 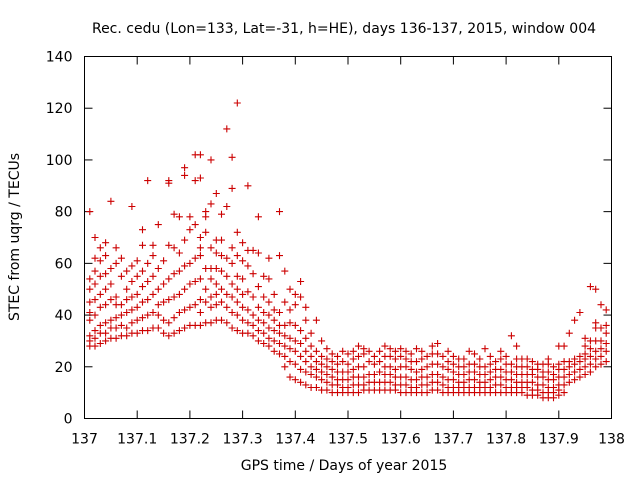 What do you see at coordinates (59, 58) in the screenshot?
I see `y-tick-label: 140` at bounding box center [59, 58].